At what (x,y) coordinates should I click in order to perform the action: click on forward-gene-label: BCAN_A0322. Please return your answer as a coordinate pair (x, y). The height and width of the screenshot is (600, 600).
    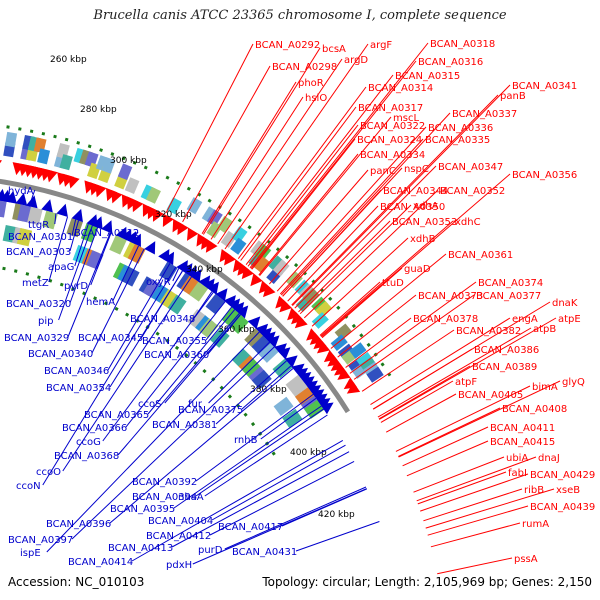
    Looking at the image, I should click on (392, 126).